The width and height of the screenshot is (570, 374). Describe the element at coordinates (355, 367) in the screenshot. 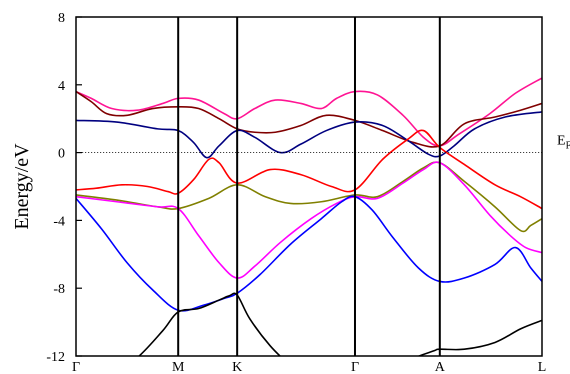

I see `x-tick-label-3: Γ` at that location.